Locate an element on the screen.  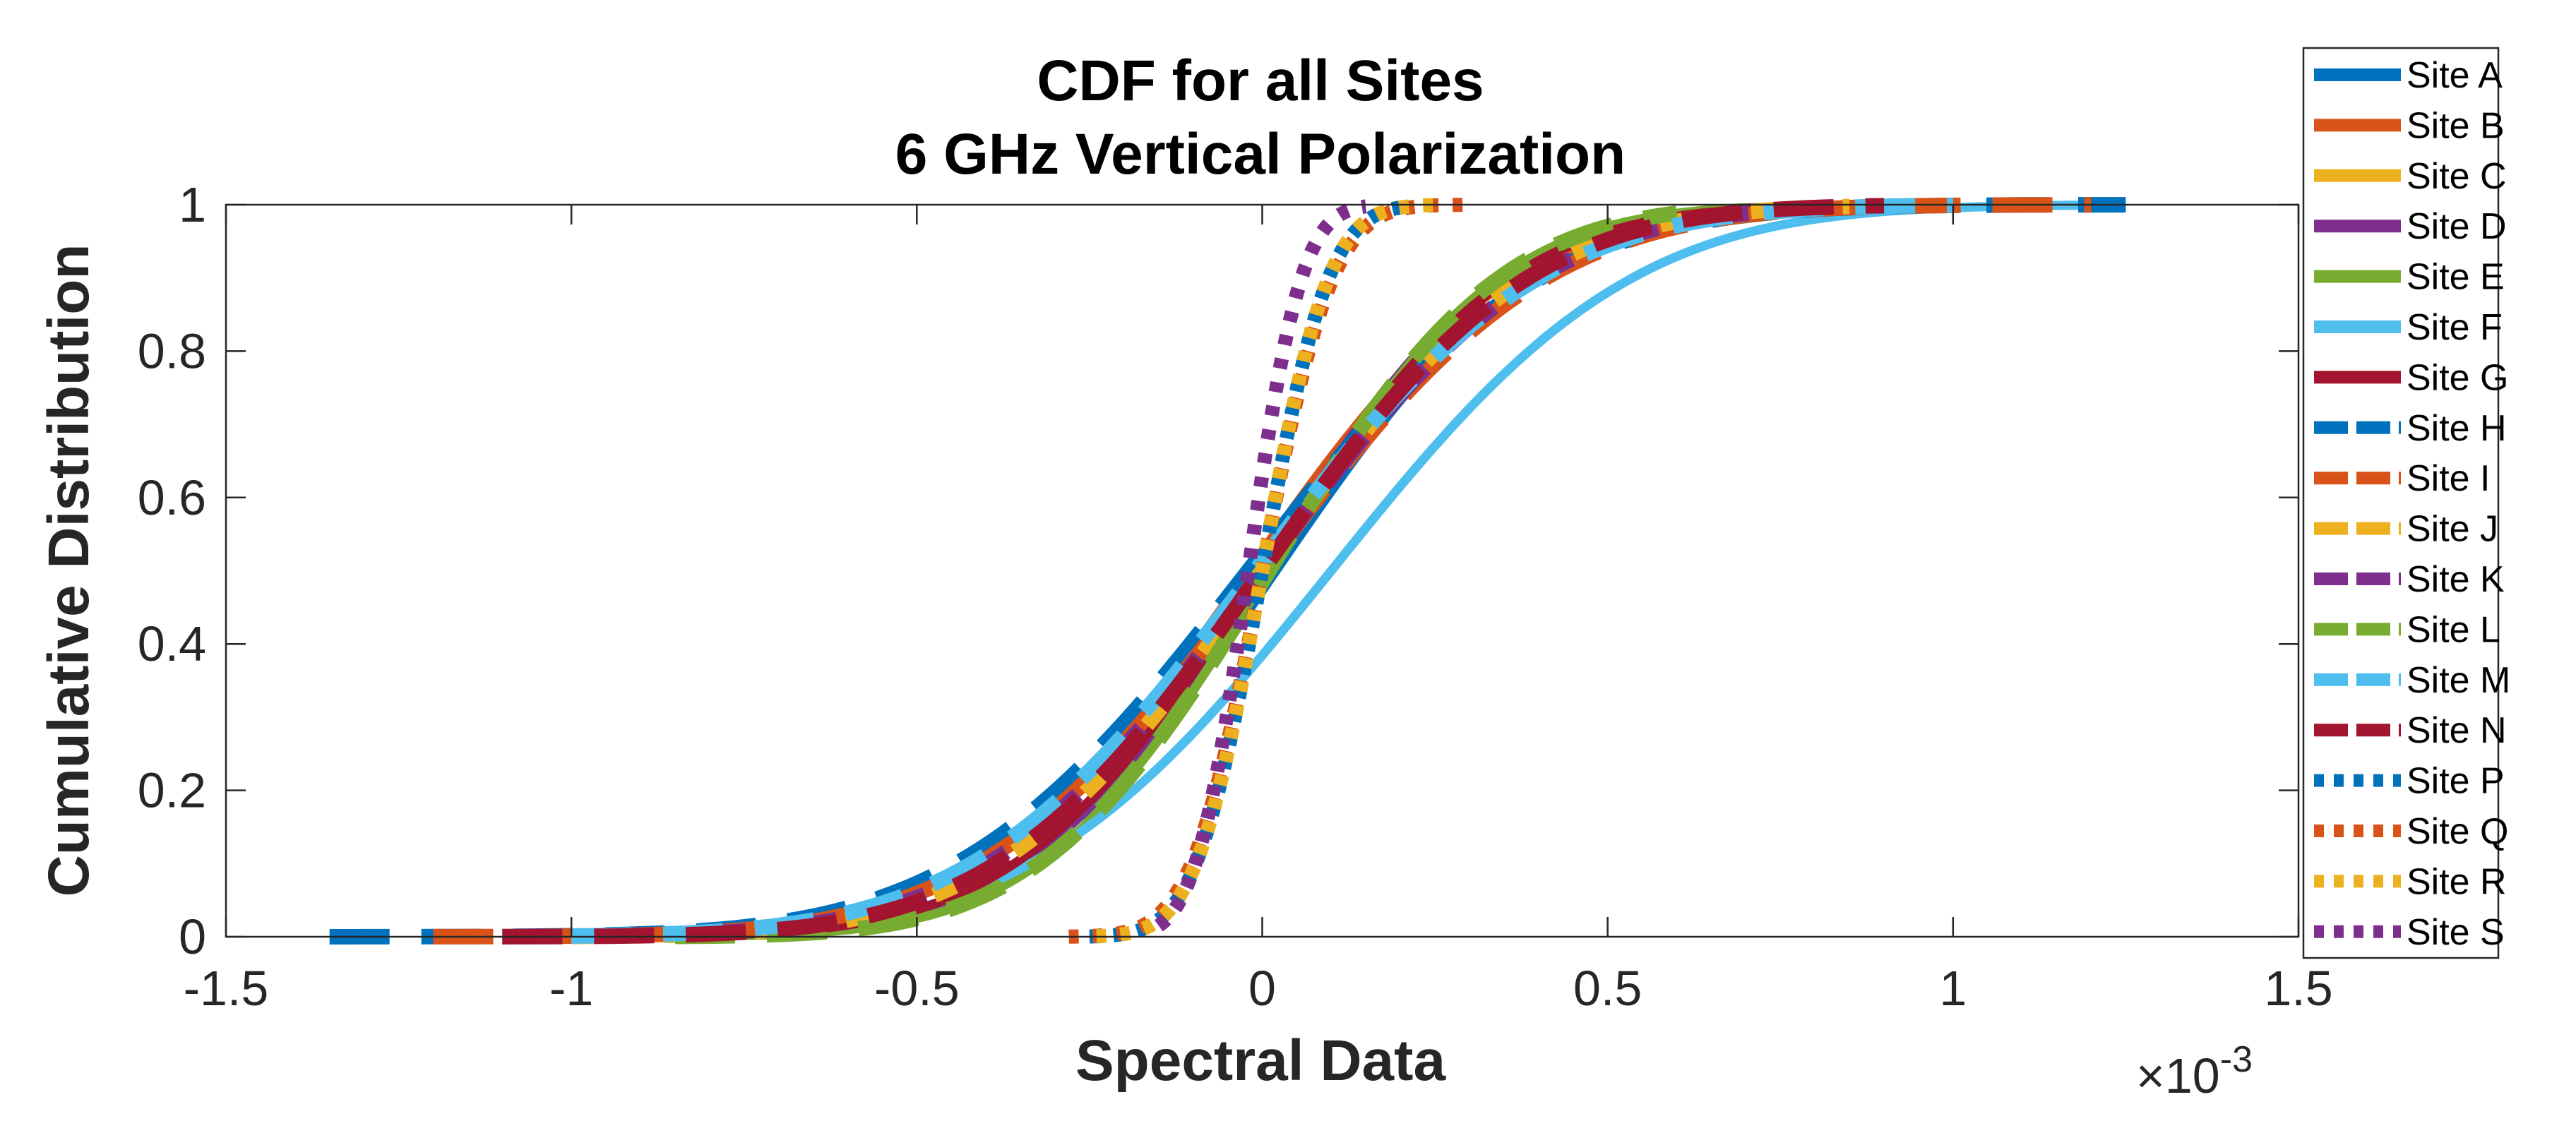
y-tick-label: 0.8 is located at coordinates (172, 350).